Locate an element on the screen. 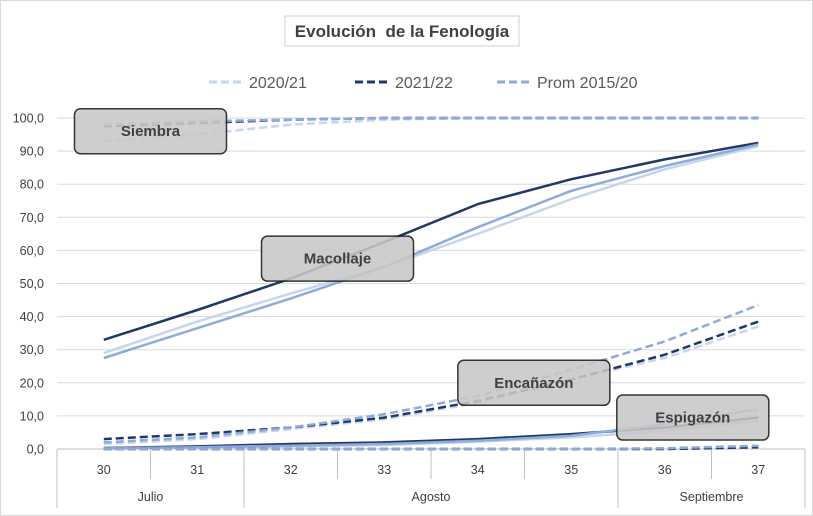 The image size is (813, 516). legend-label: 2021/22 is located at coordinates (424, 83).